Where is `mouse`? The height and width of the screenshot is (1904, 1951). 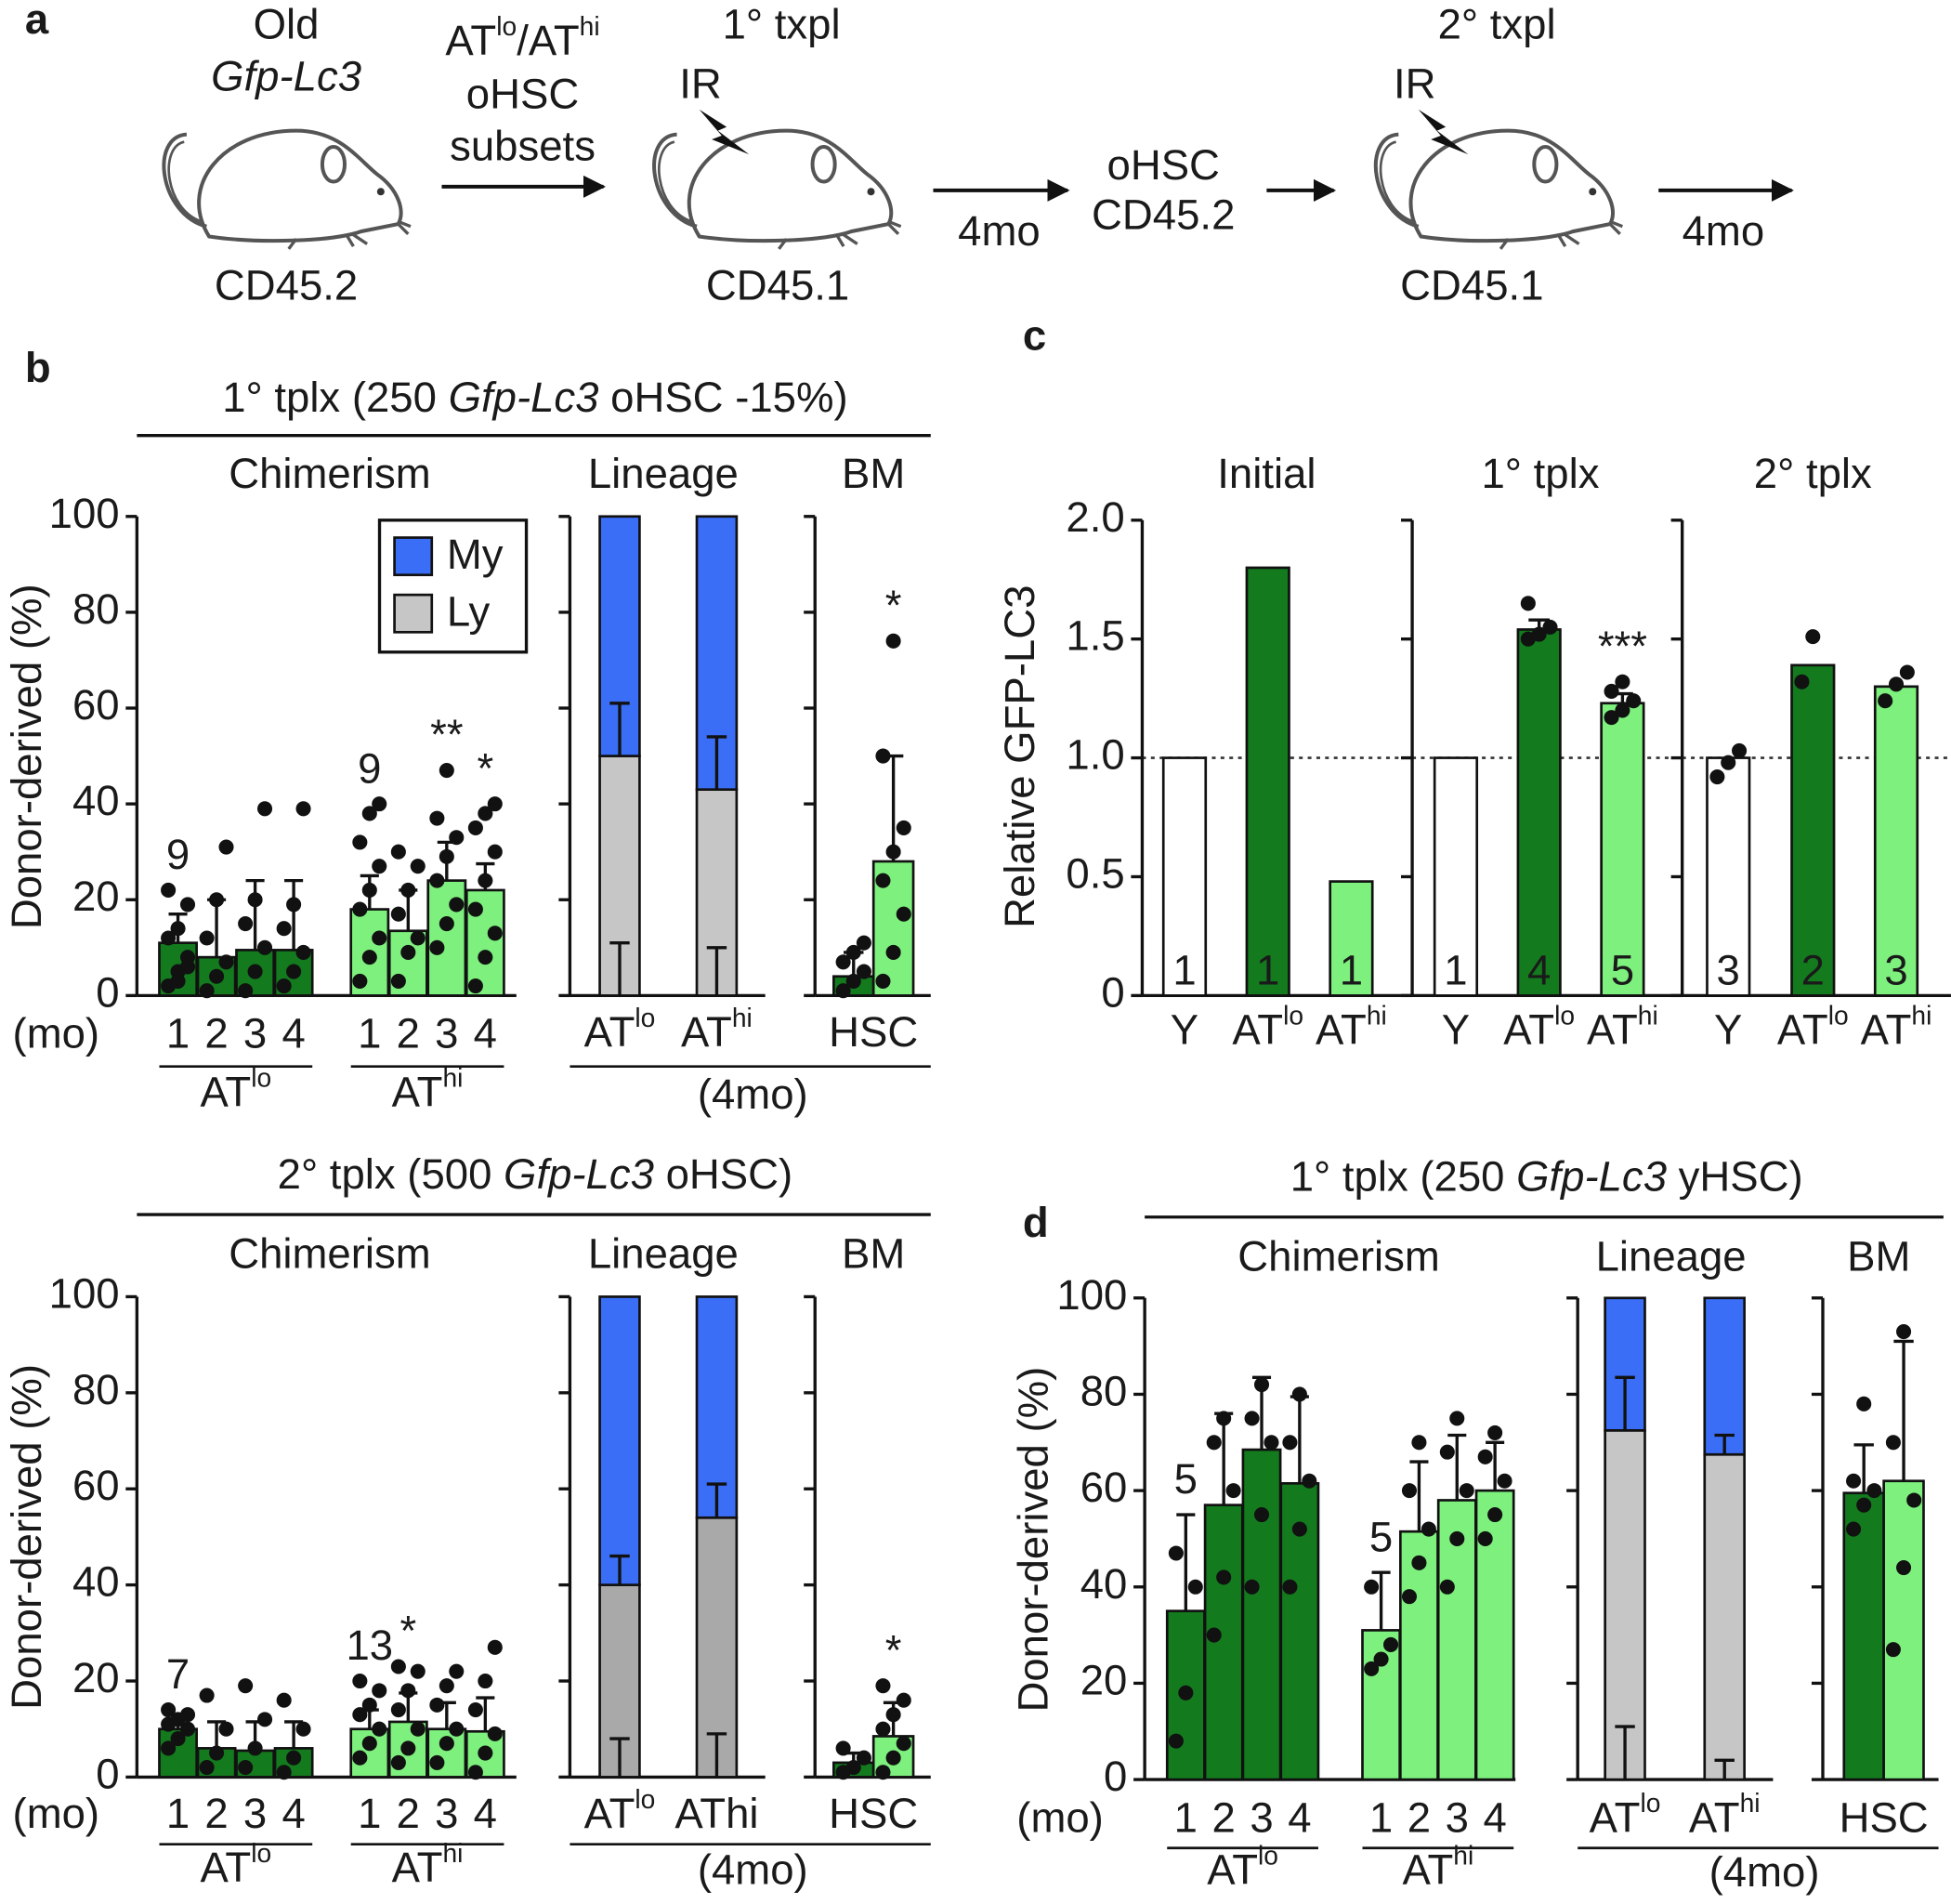
mouse is located at coordinates (287, 190).